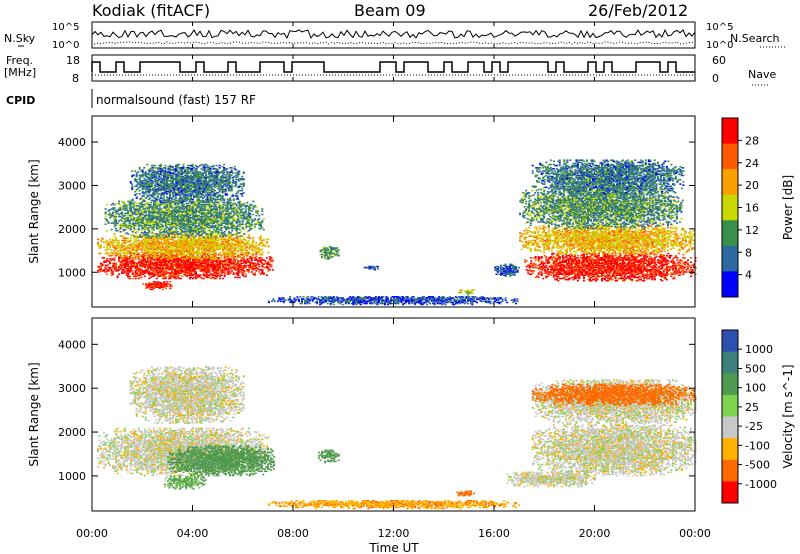  What do you see at coordinates (393, 36) in the screenshot?
I see `noise-series` at bounding box center [393, 36].